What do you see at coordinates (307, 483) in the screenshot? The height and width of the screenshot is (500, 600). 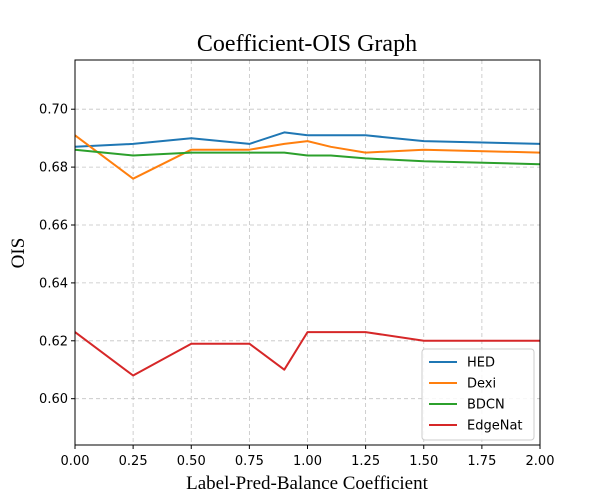 I see `x-axis-label: Label-Pred-Balance Coefficient` at bounding box center [307, 483].